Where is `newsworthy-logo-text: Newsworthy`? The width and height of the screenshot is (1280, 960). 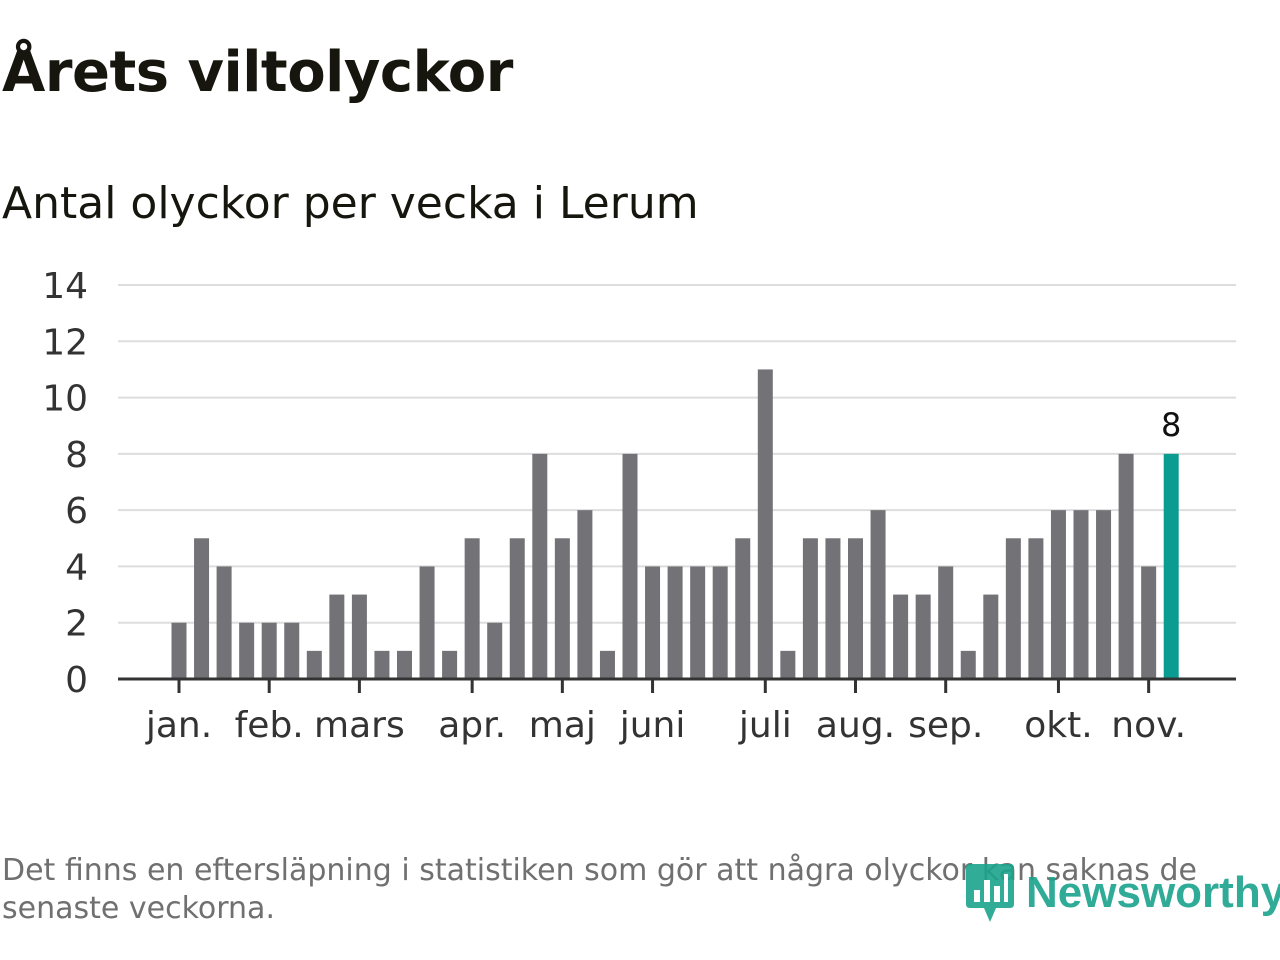 newsworthy-logo-text: Newsworthy is located at coordinates (1153, 892).